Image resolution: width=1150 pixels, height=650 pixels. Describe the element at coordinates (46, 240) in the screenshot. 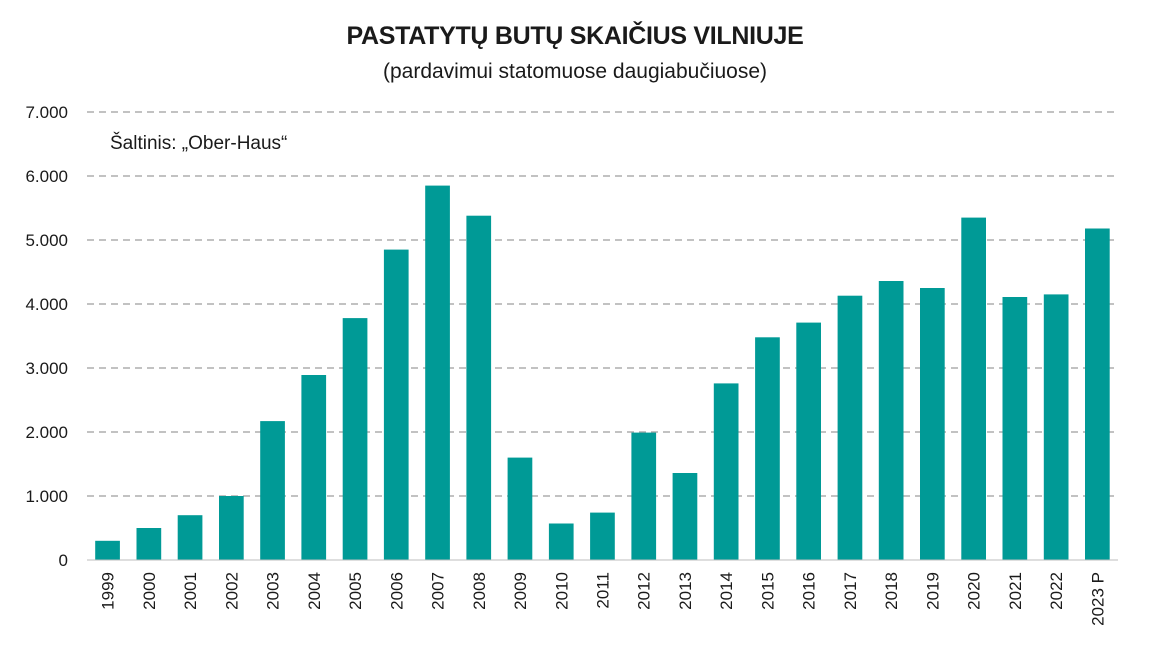

I see `y-tick-label: 5.000` at that location.